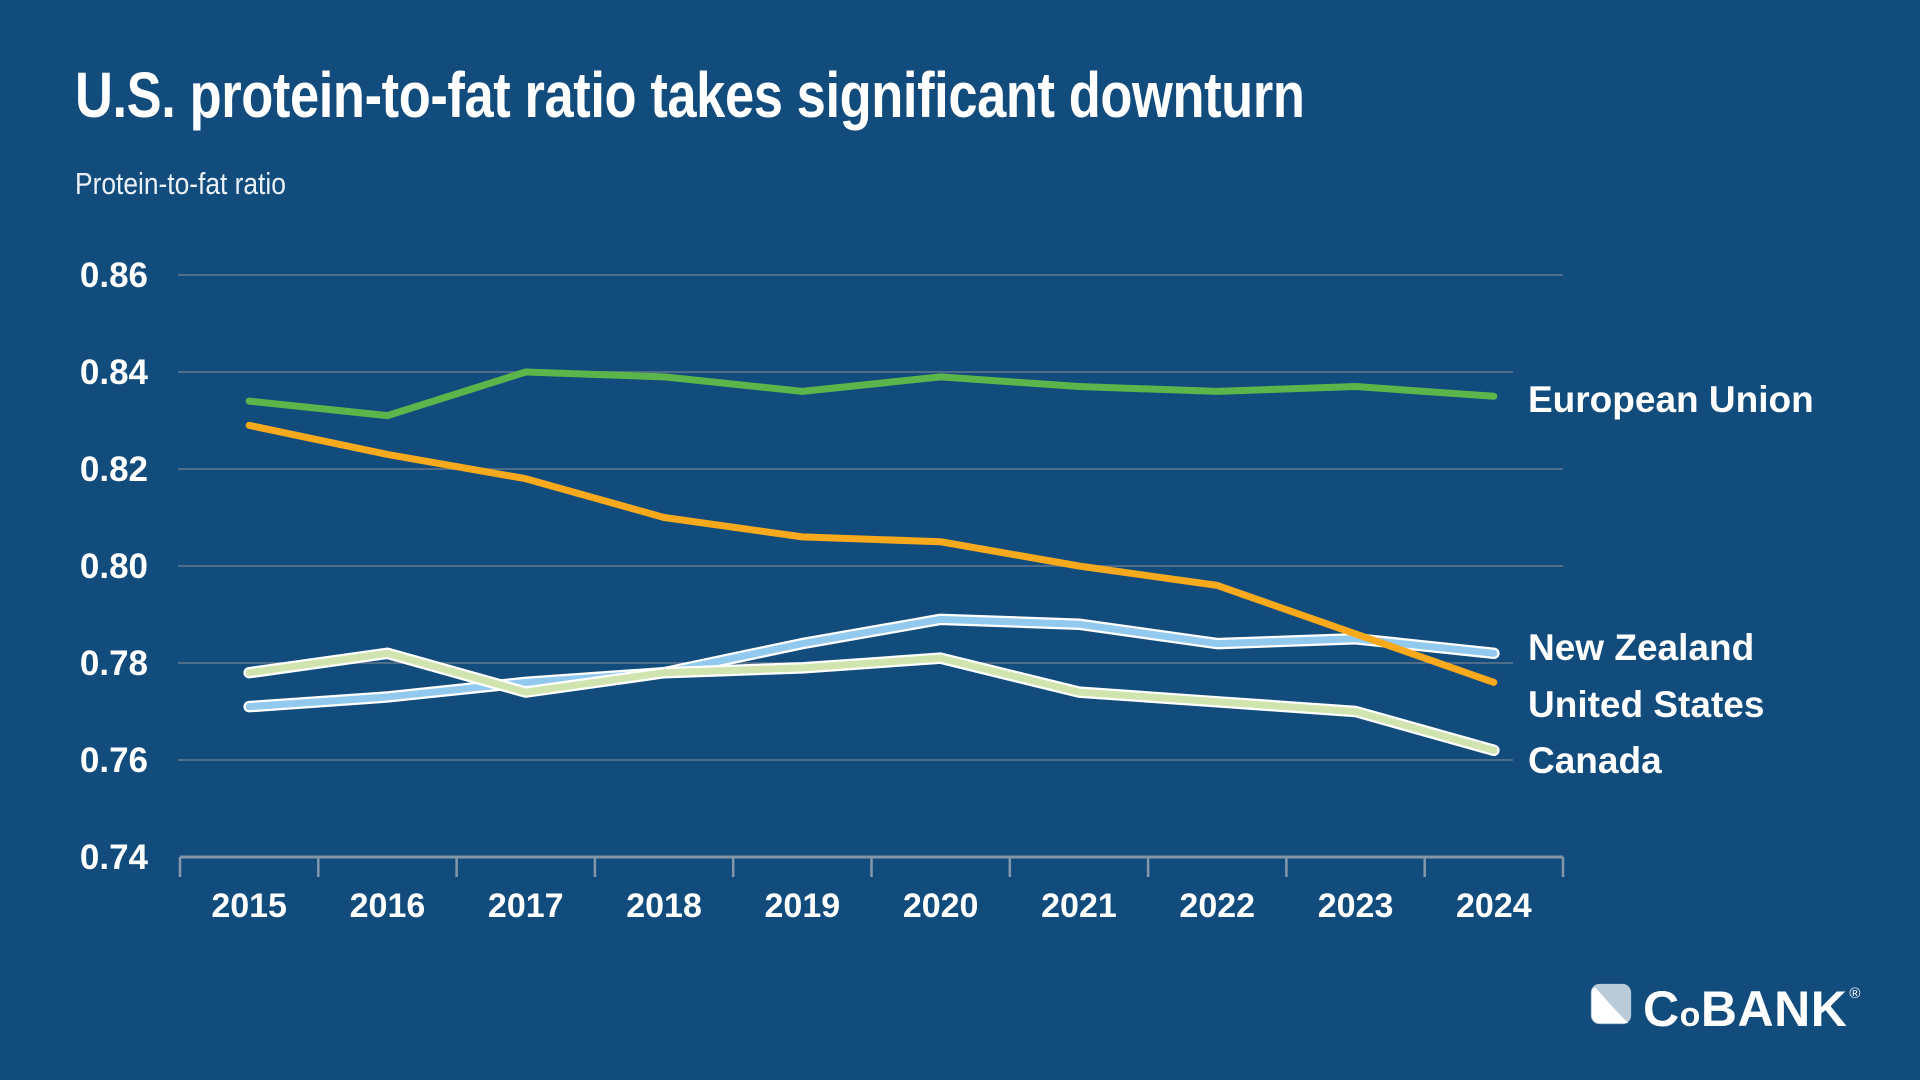 This screenshot has height=1080, width=1920. Describe the element at coordinates (526, 906) in the screenshot. I see `x-tick-label-2017: 2017` at that location.